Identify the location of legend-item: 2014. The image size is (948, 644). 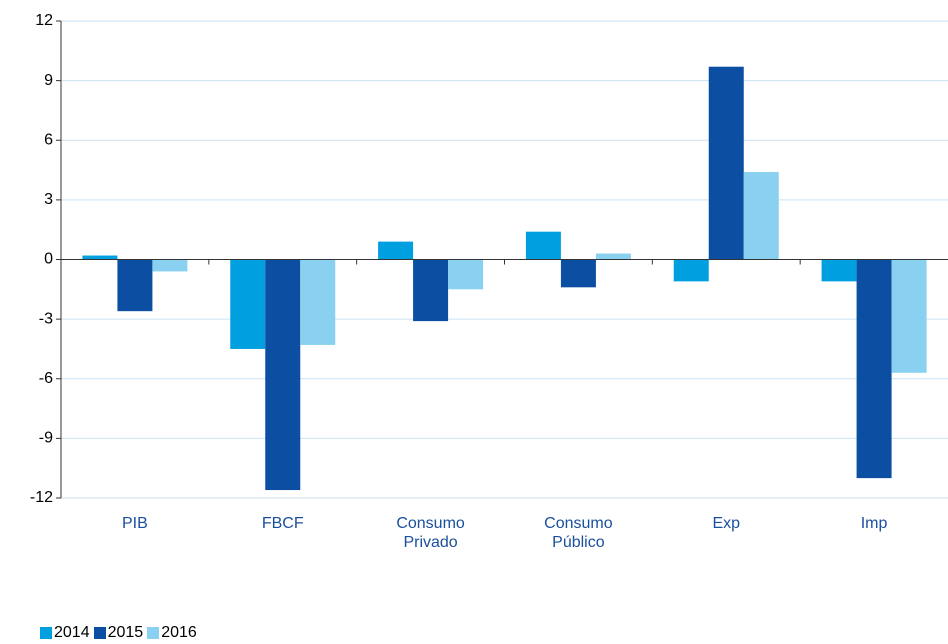
(65, 633).